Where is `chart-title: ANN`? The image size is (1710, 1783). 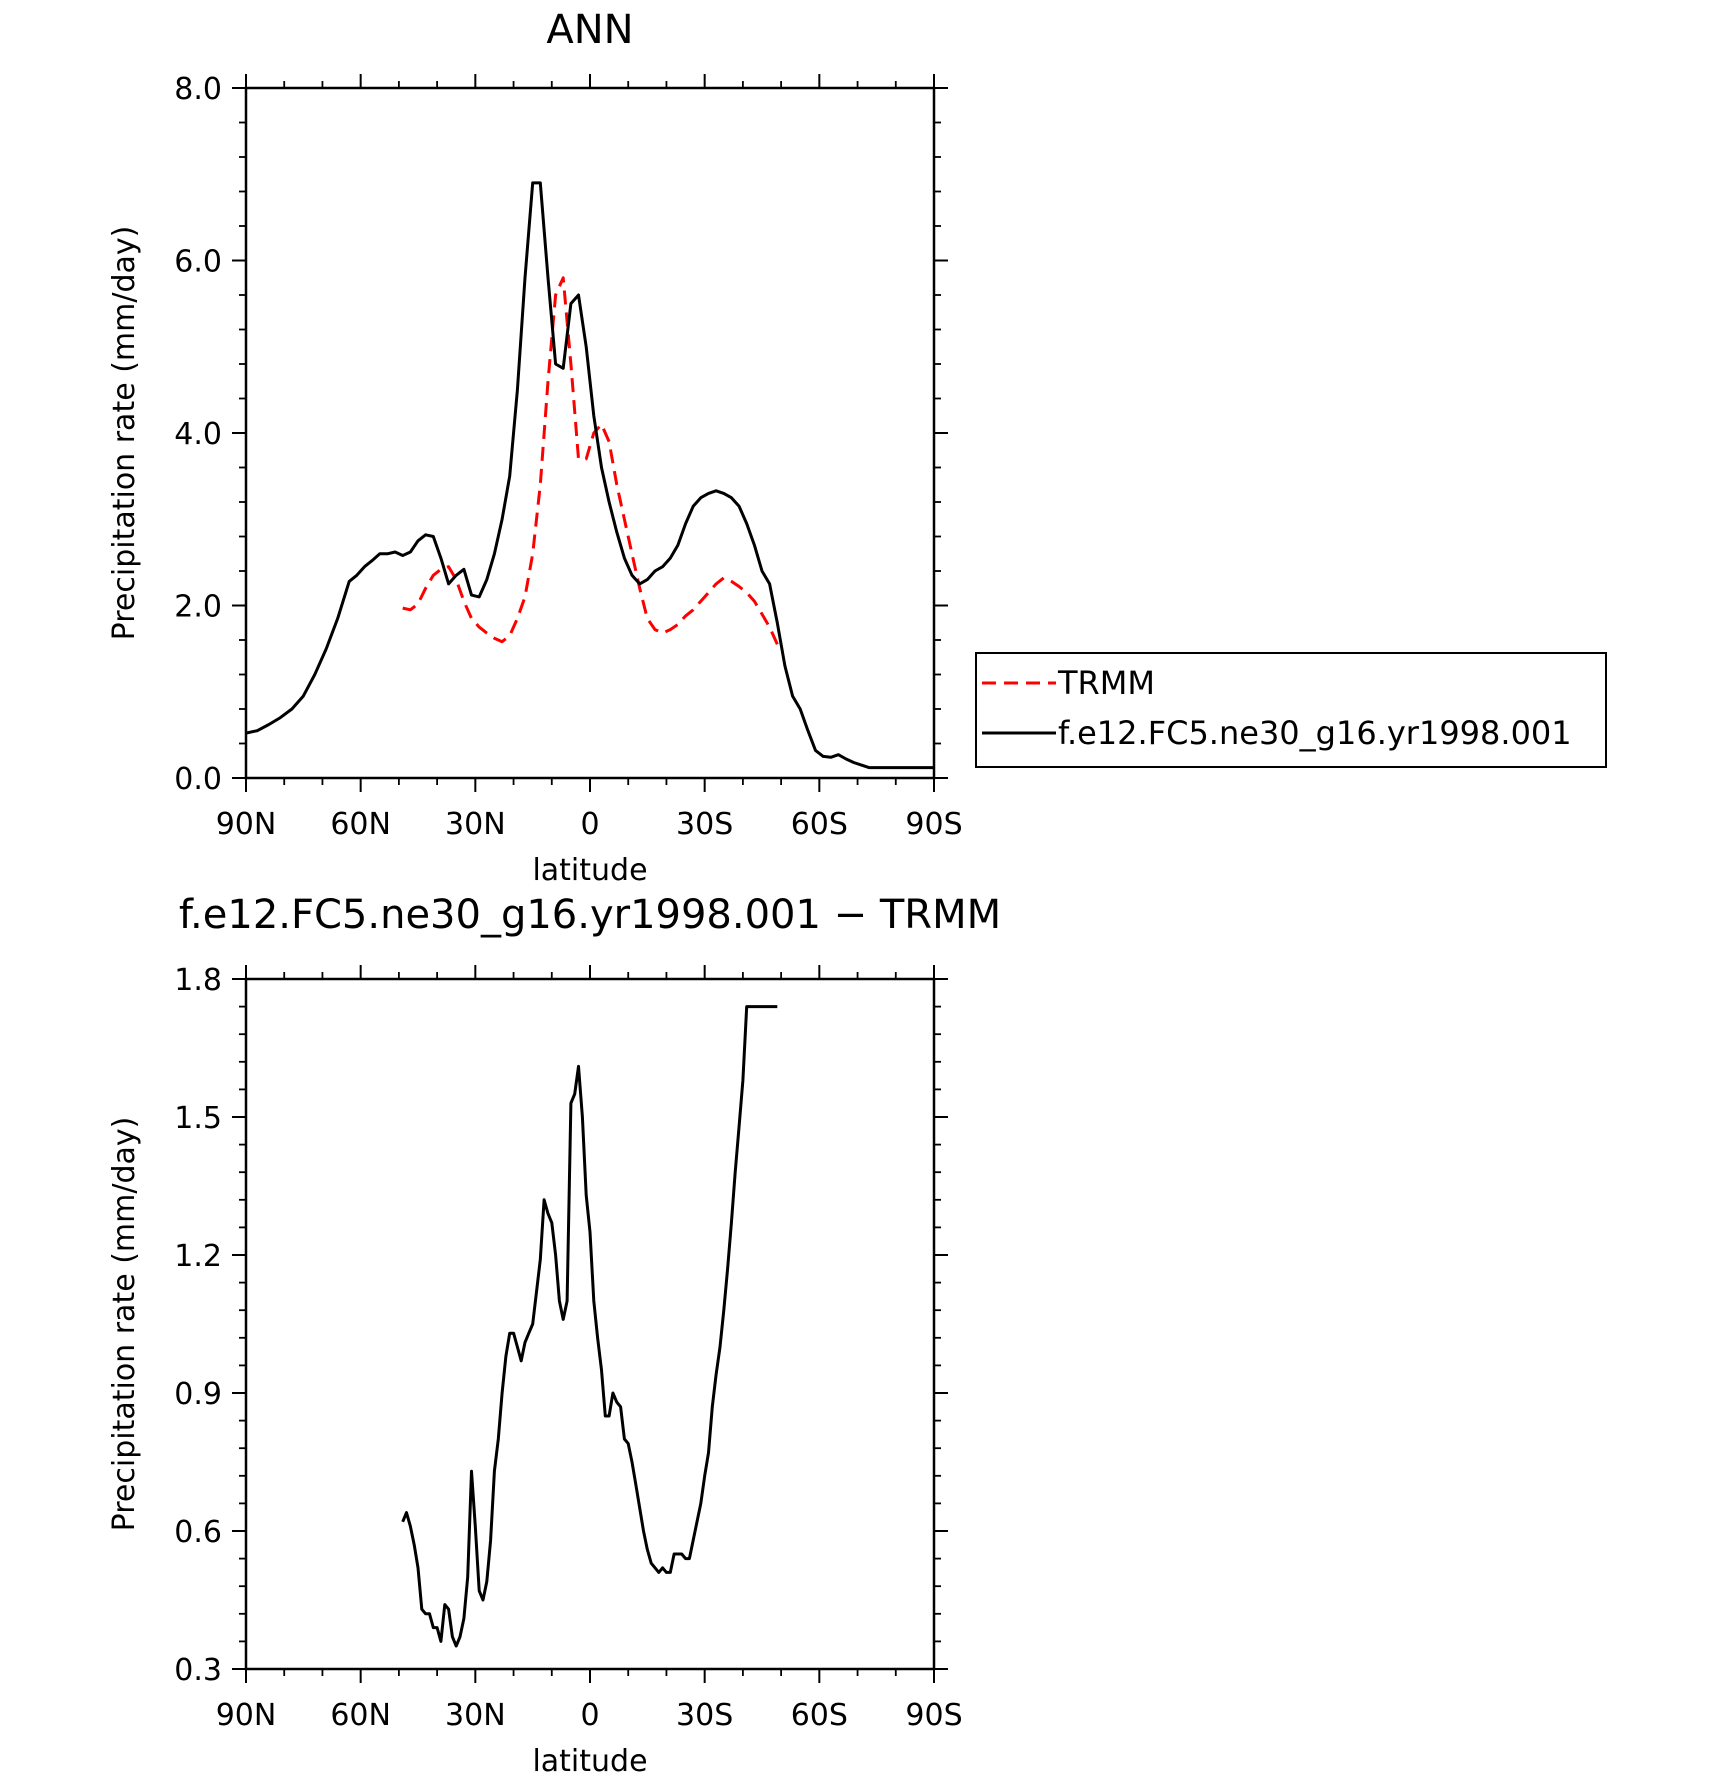
chart-title: ANN is located at coordinates (589, 30).